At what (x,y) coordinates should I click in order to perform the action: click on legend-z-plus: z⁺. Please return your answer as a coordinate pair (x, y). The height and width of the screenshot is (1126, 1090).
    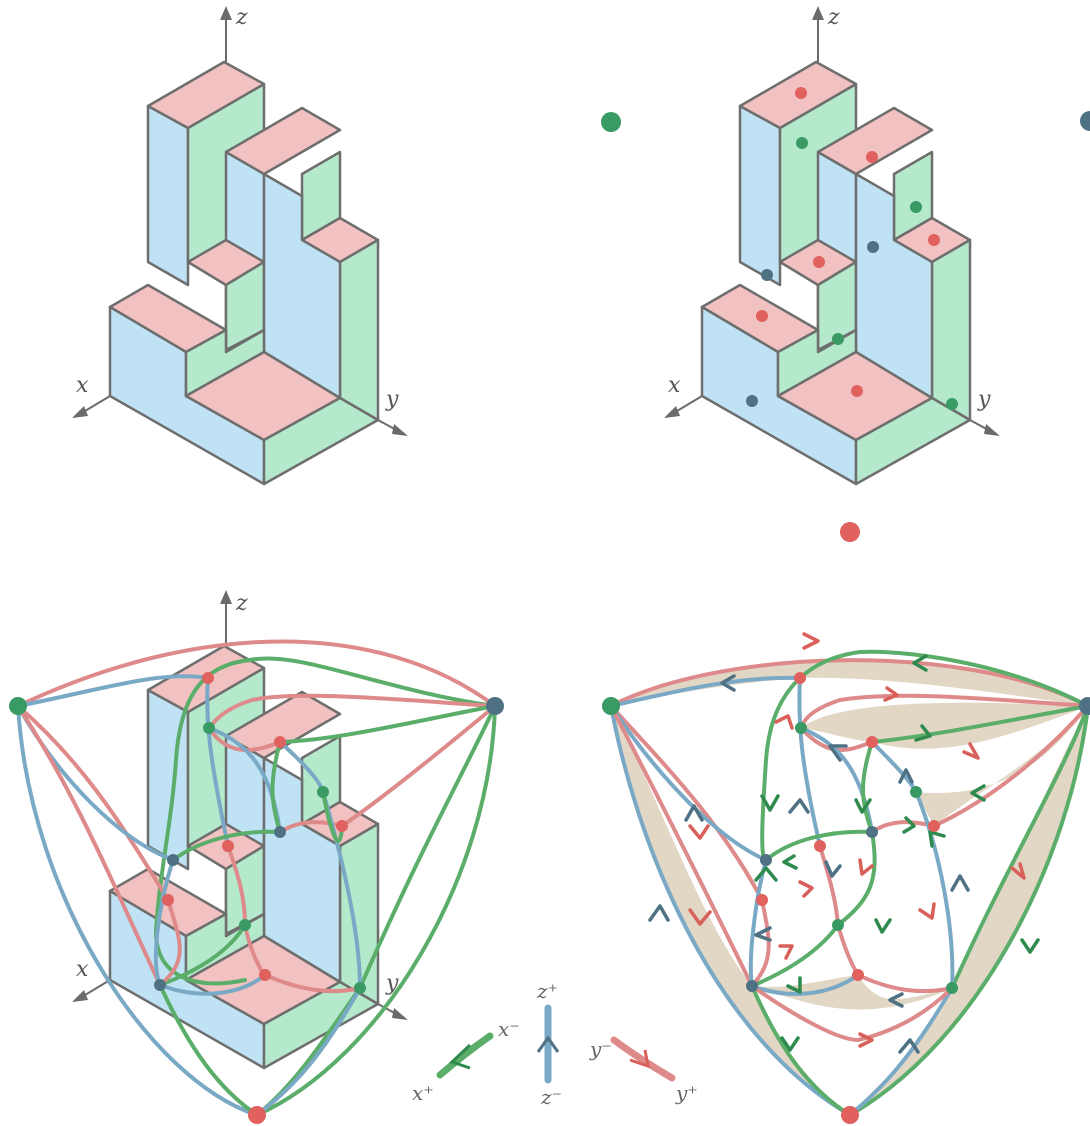
    Looking at the image, I should click on (547, 991).